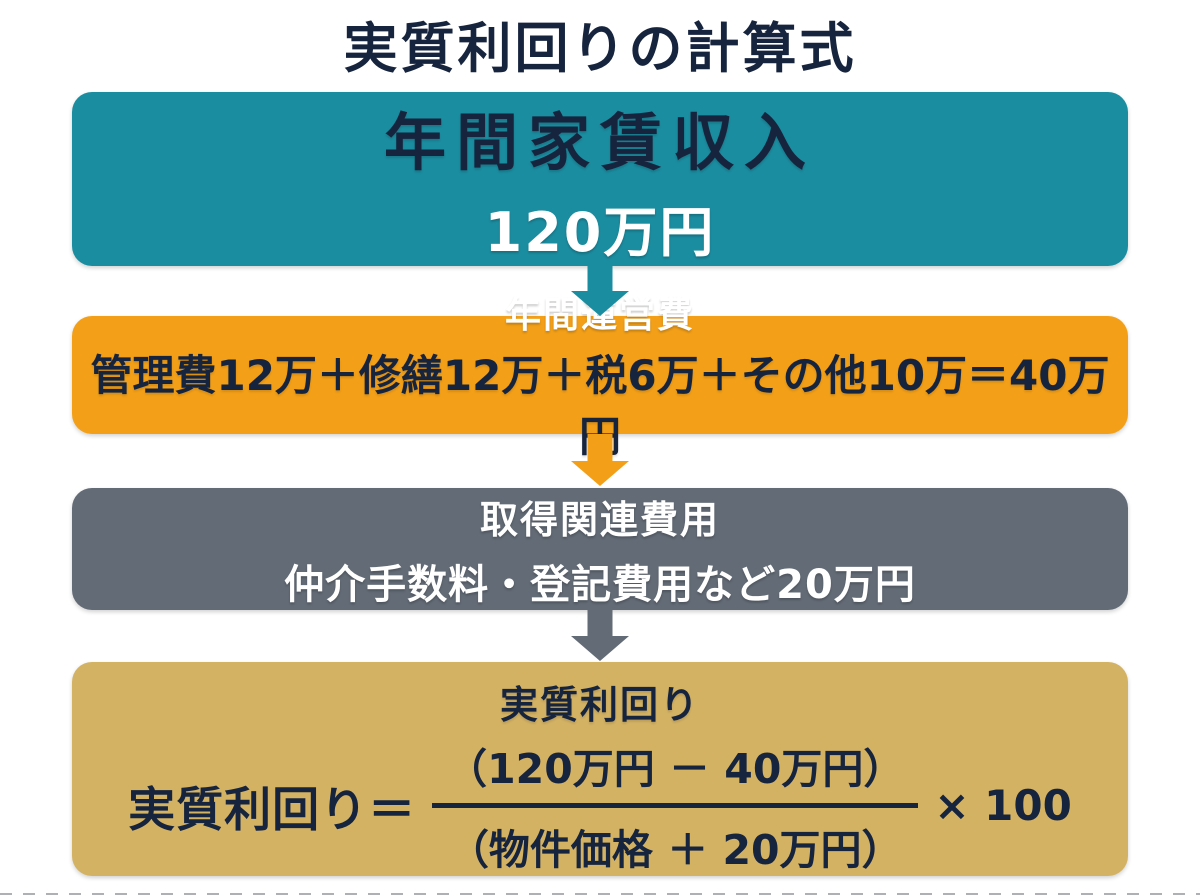 The image size is (1200, 896). Describe the element at coordinates (600, 549) in the screenshot. I see `flow-box-acquisition-costs: 取得関連費用 仲介手数料・登記費用など20万円` at that location.